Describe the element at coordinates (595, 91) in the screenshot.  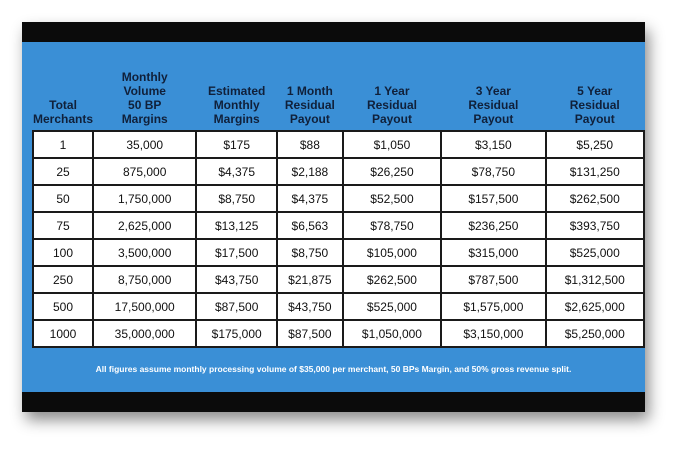
I see `header-line: 5 Year` at that location.